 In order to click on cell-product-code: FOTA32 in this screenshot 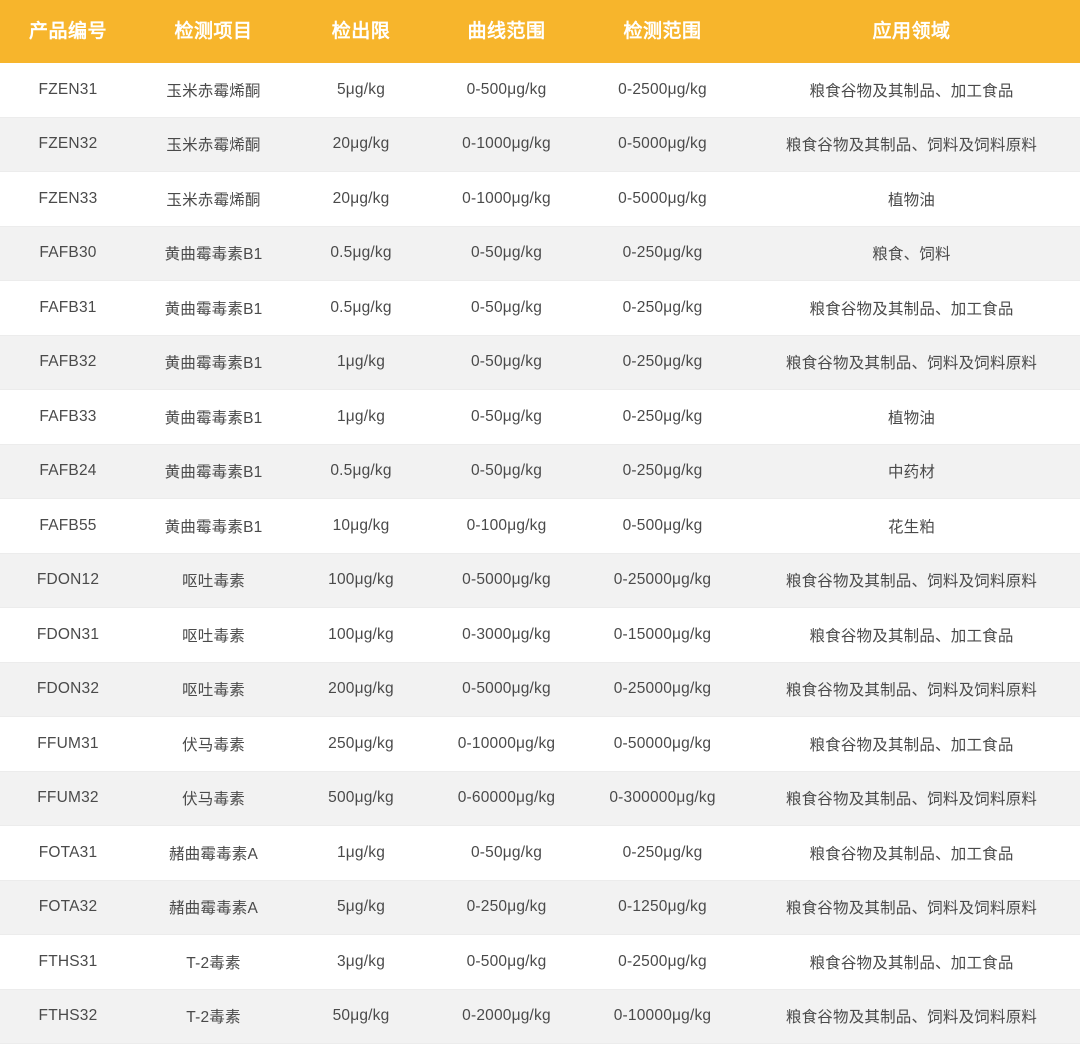, I will do `click(68, 907)`.